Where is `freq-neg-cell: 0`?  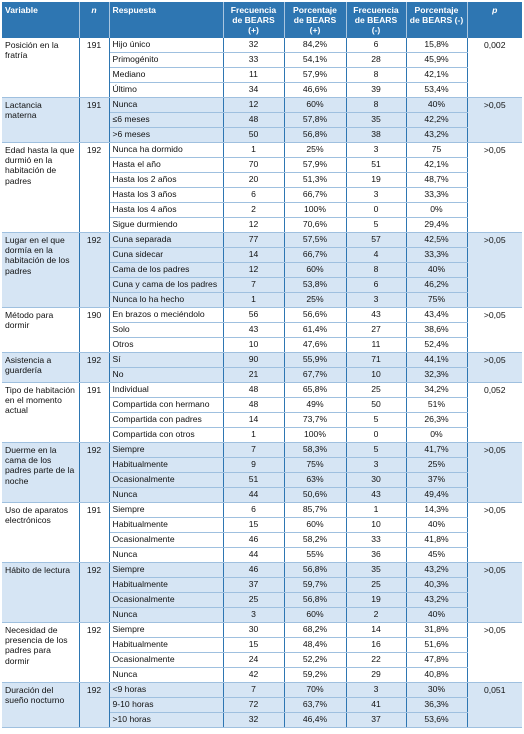 freq-neg-cell: 0 is located at coordinates (376, 210).